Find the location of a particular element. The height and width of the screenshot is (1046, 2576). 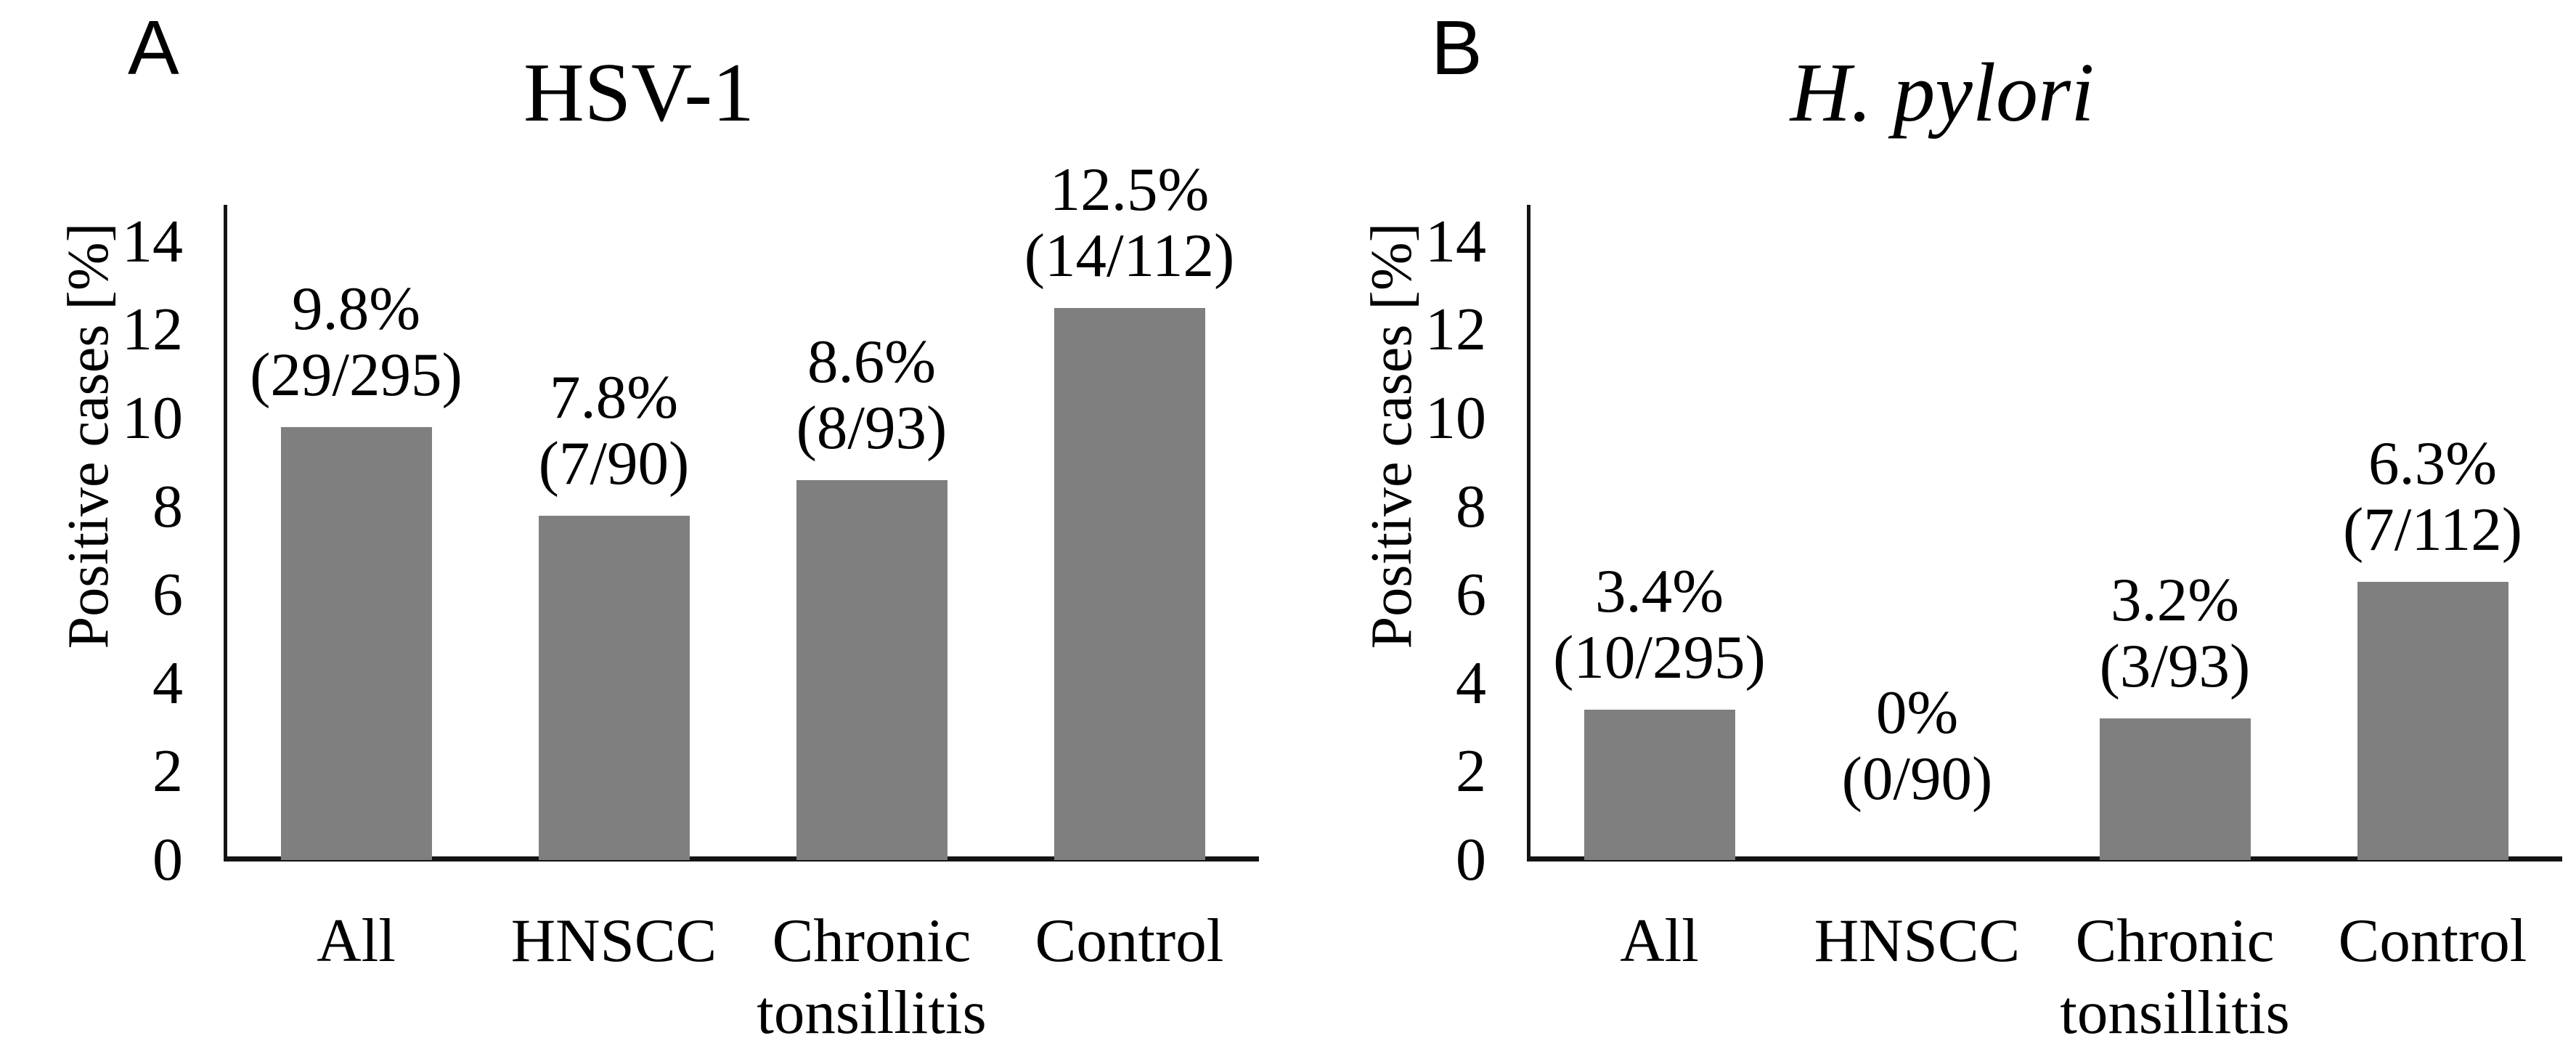

bar-value-label-line: (7/112) is located at coordinates (2432, 529).